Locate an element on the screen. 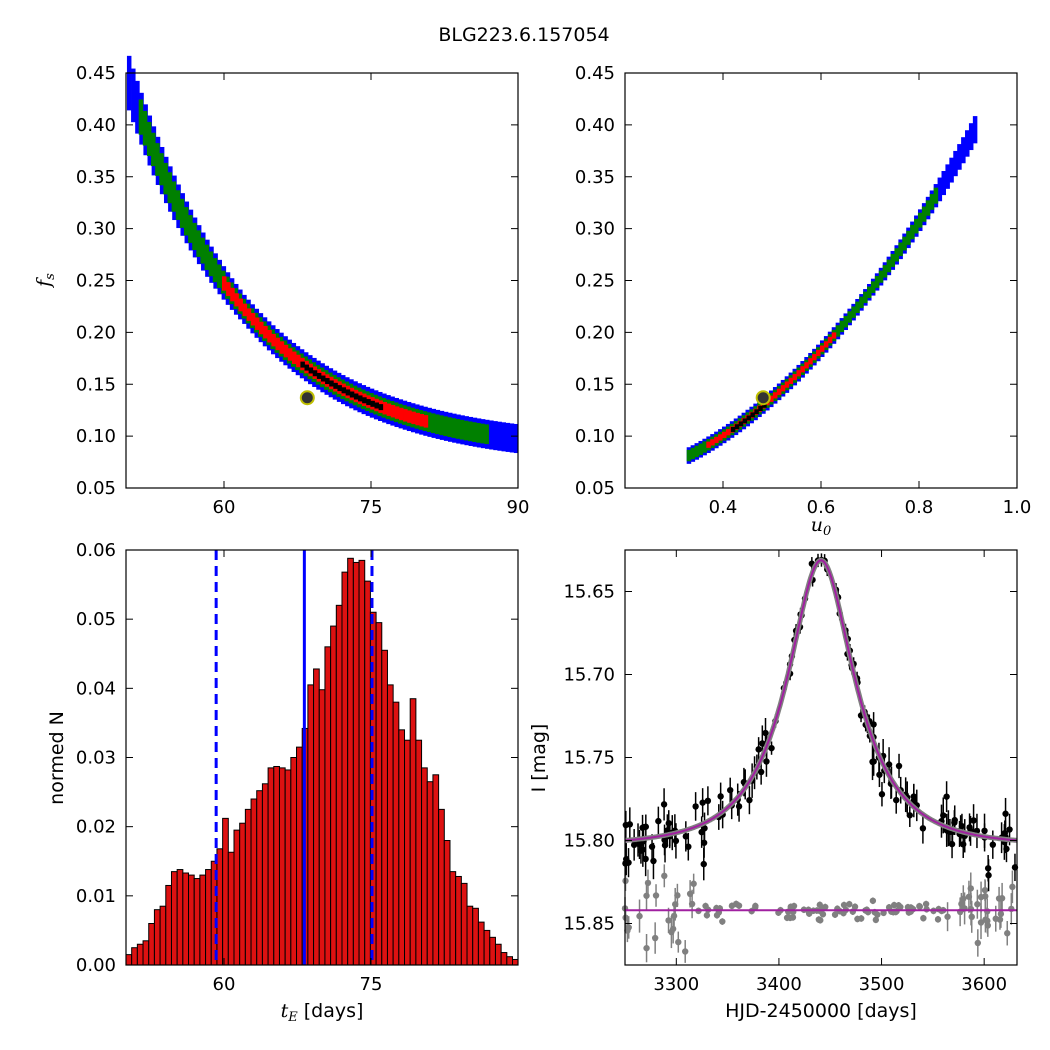 Image resolution: width=1050 pixels, height=1050 pixels. light-curve-ytick-label: 15.70 is located at coordinates (589, 675).